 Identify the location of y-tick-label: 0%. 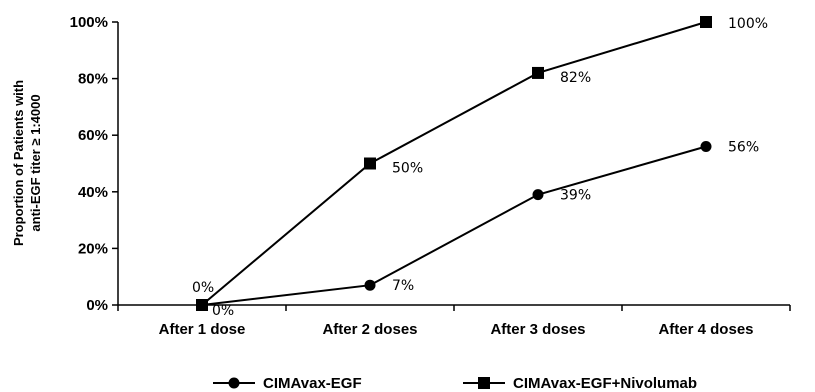
(97, 305).